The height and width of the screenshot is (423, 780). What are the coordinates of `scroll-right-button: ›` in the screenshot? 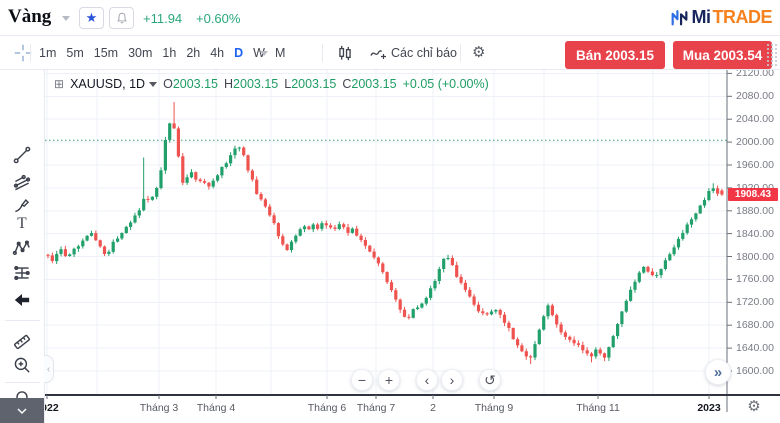 It's located at (452, 380).